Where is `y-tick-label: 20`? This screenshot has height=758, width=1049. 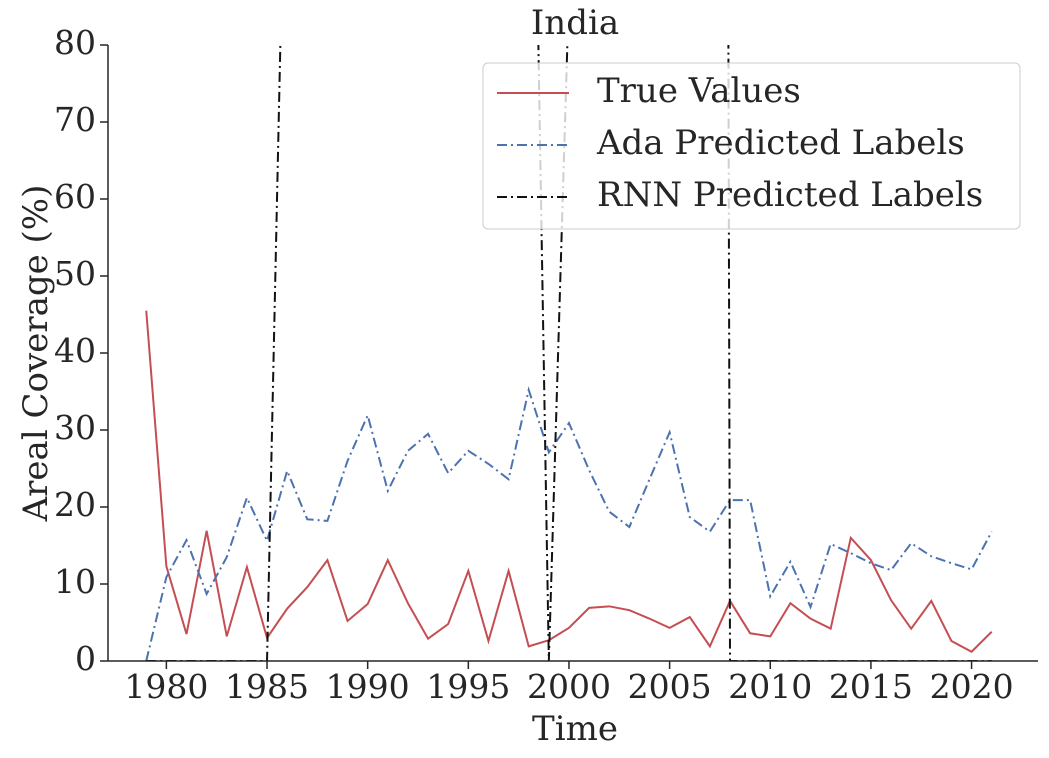
y-tick-label: 20 is located at coordinates (75, 504).